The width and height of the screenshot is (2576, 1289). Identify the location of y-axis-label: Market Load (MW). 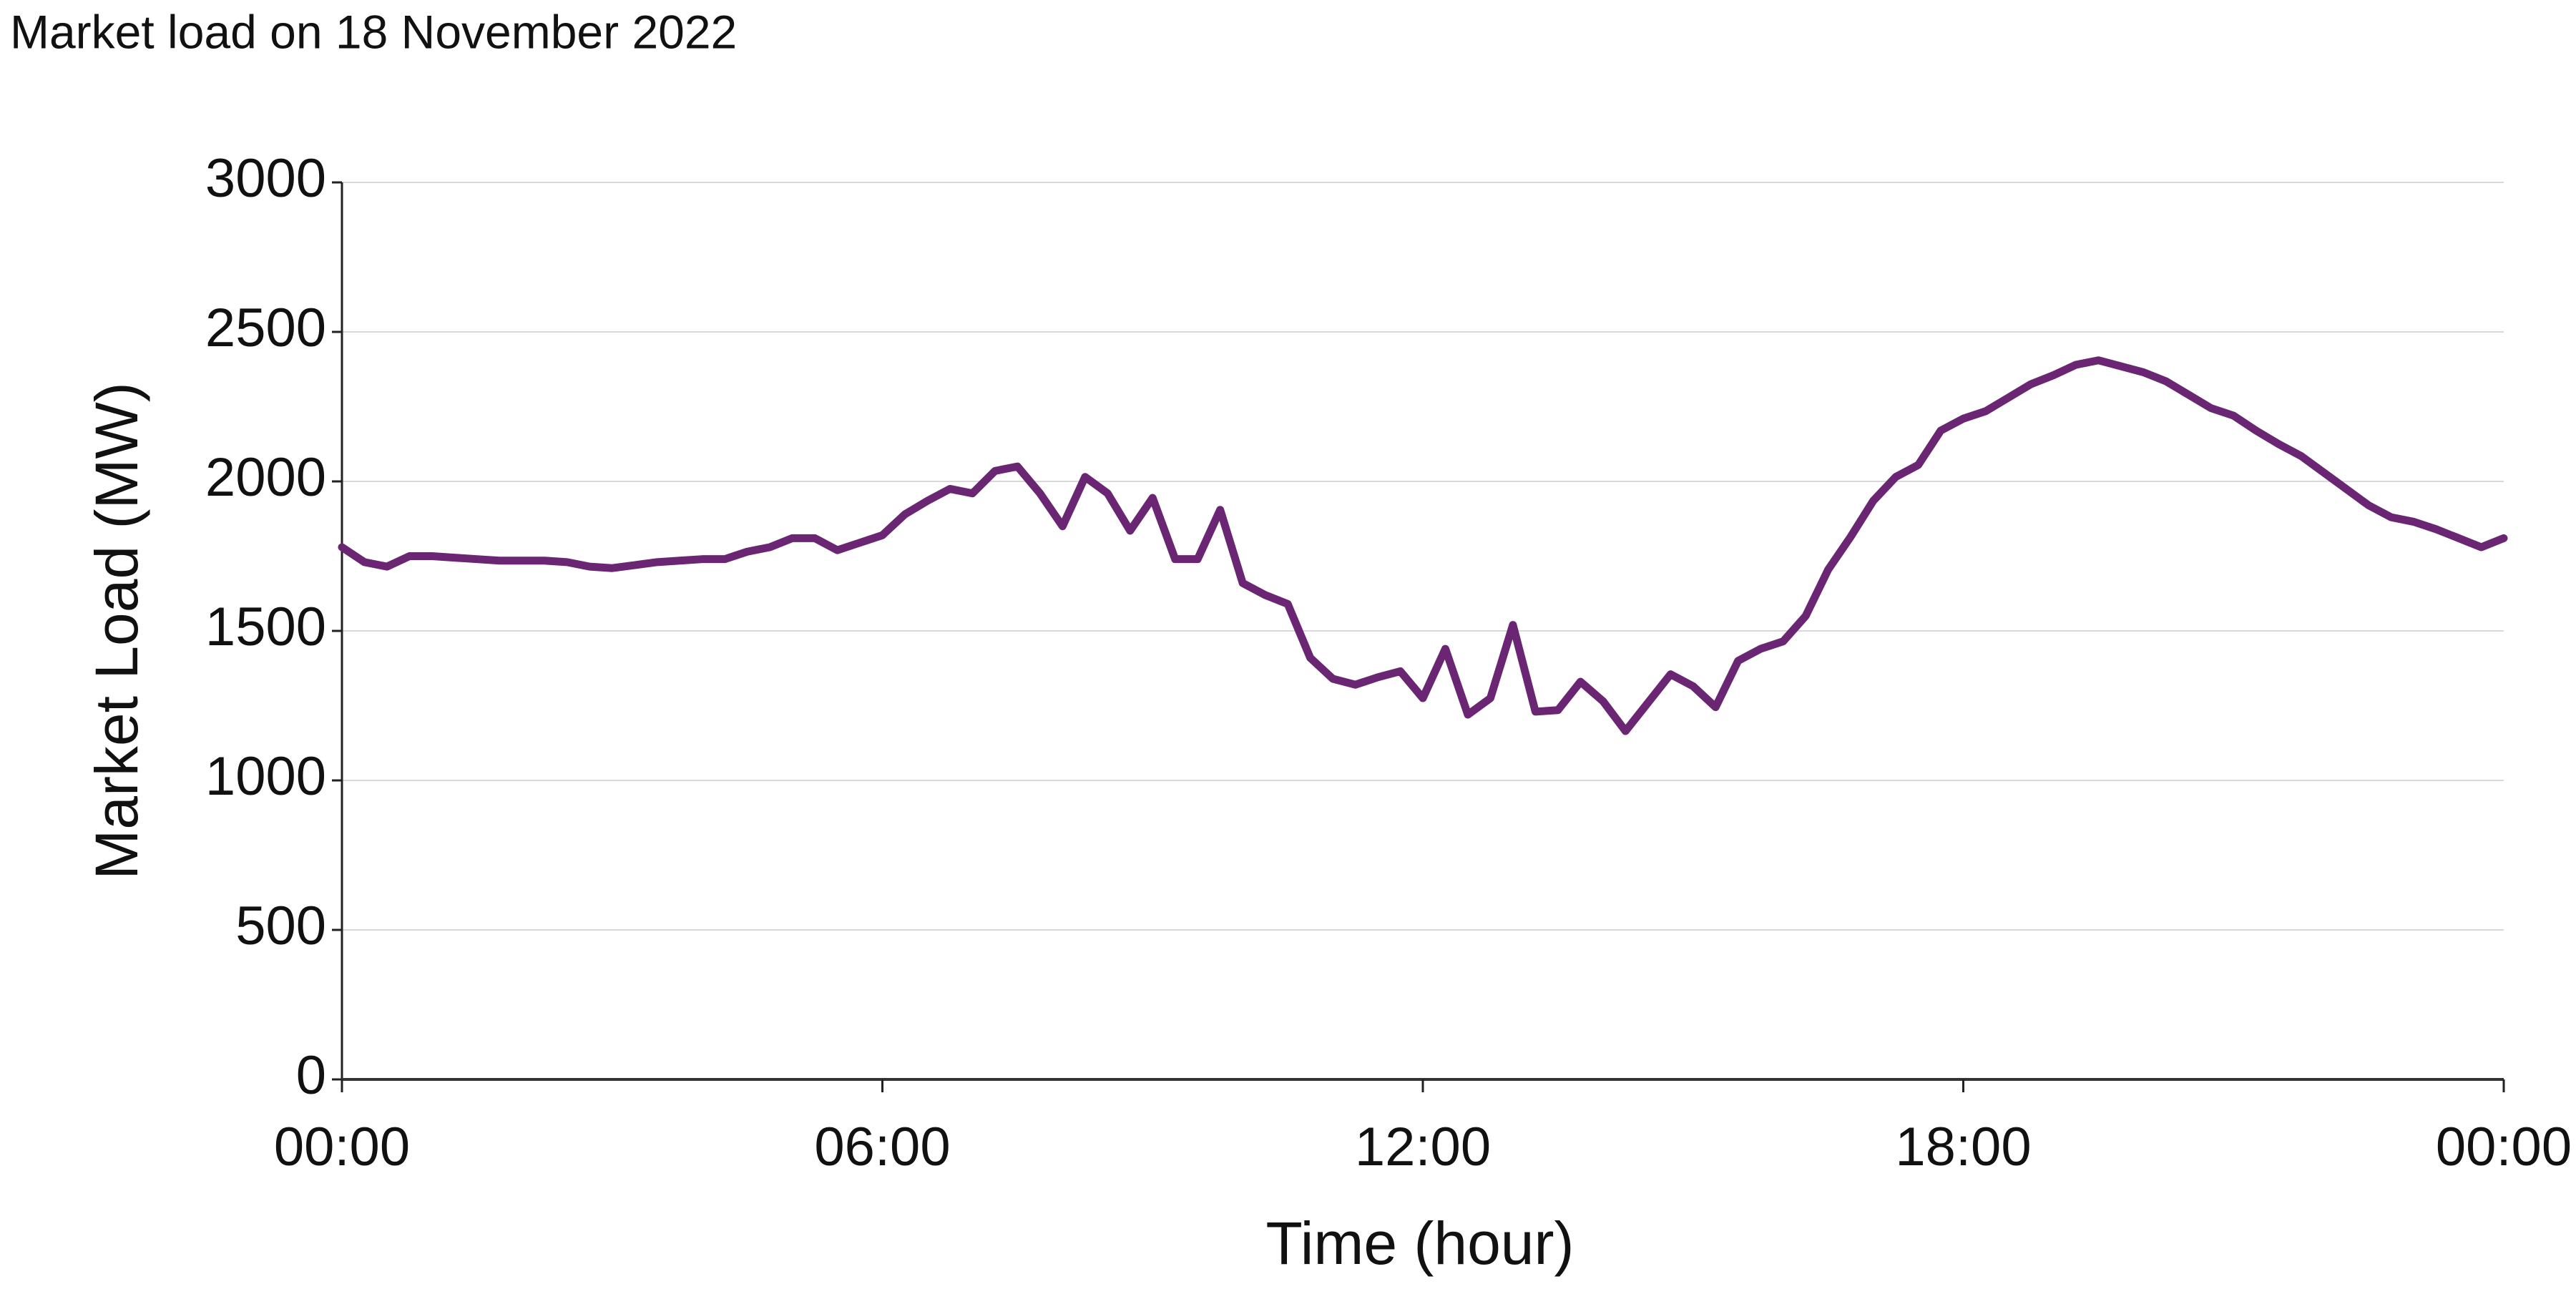
(116, 630).